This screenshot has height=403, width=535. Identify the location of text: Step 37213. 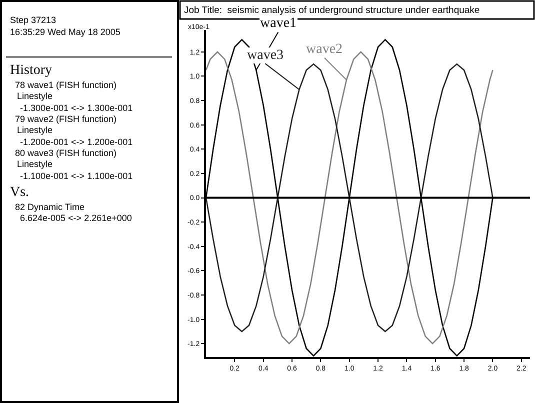
(33, 20).